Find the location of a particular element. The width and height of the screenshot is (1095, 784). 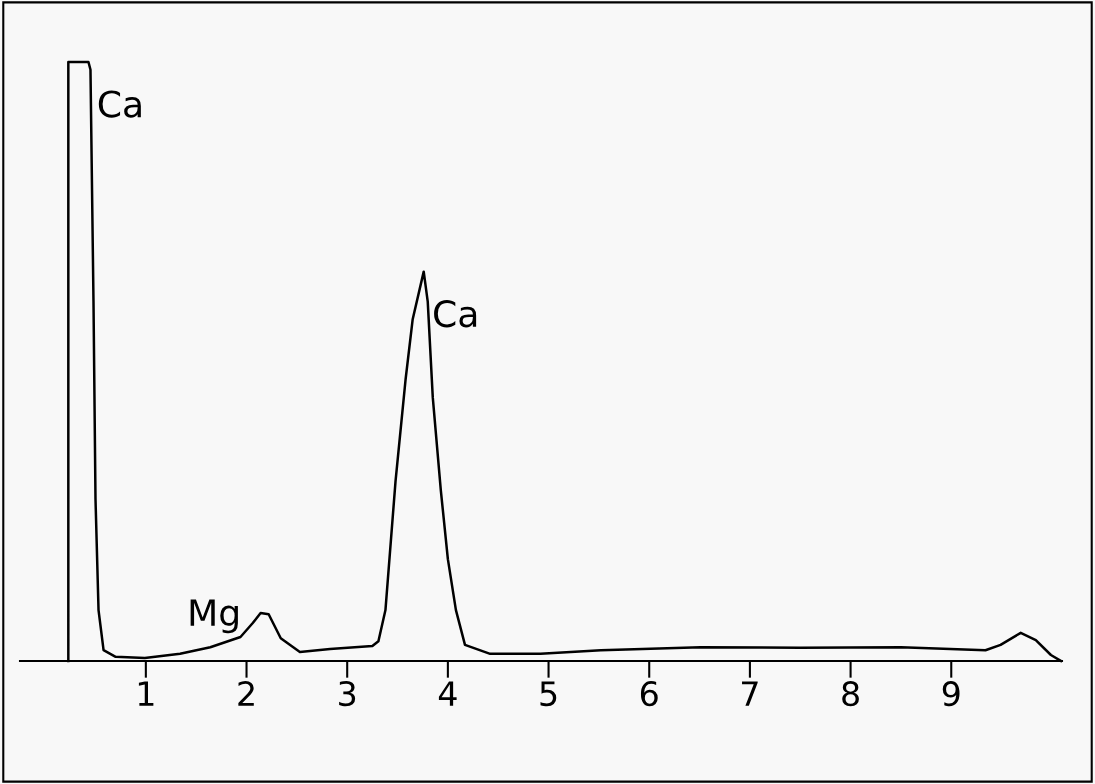

x-tick-label: 2 is located at coordinates (246, 693).